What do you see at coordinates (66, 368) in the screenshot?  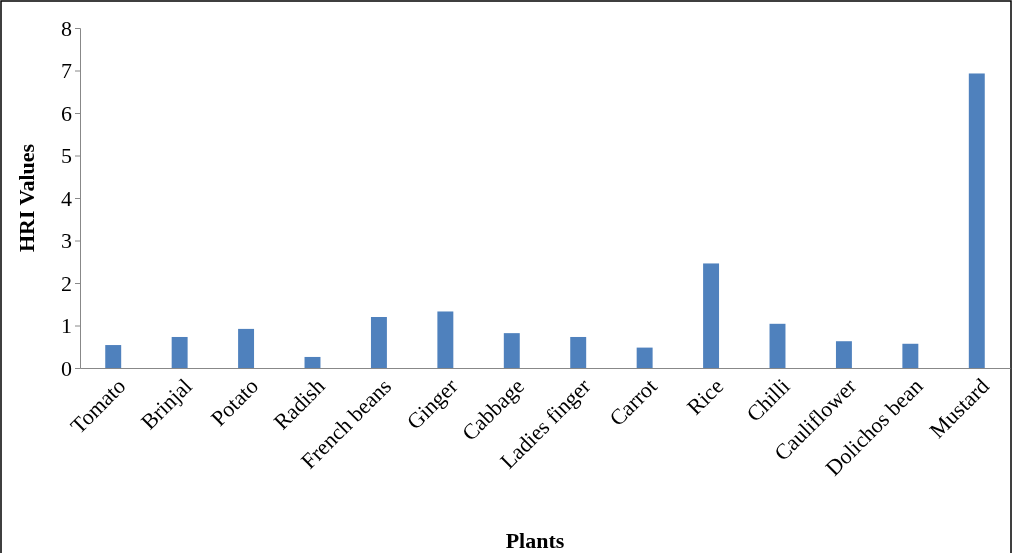 I see `y-tick-label: 0` at bounding box center [66, 368].